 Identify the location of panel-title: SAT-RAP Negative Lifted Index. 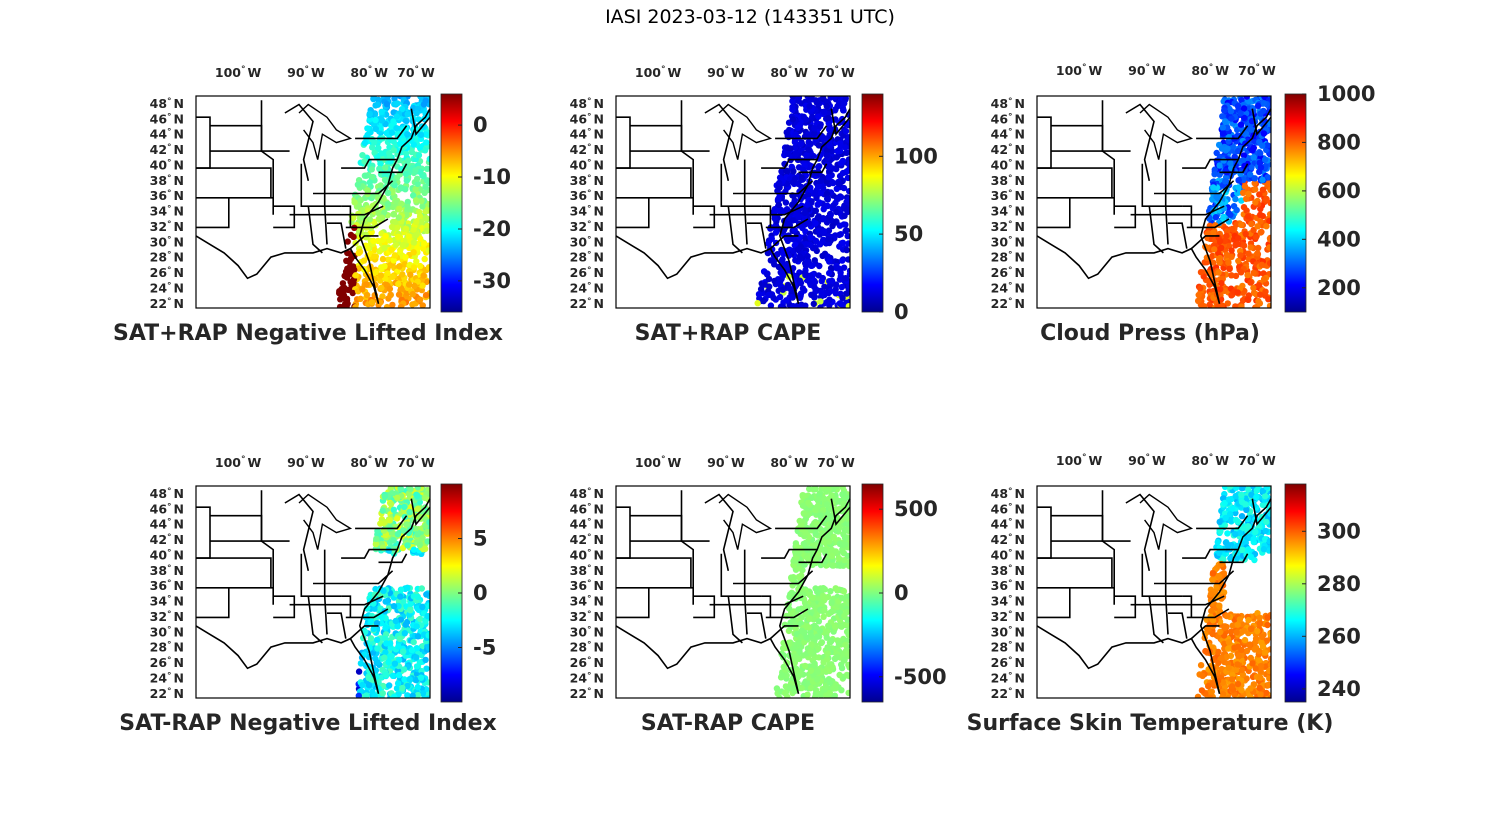
(307, 723).